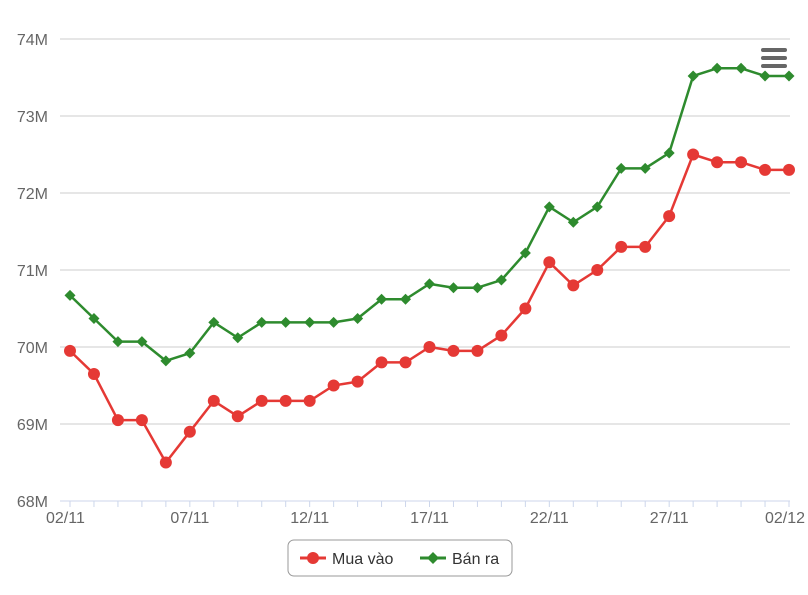  Describe the element at coordinates (65, 518) in the screenshot. I see `x-tick-label: 02/11` at that location.